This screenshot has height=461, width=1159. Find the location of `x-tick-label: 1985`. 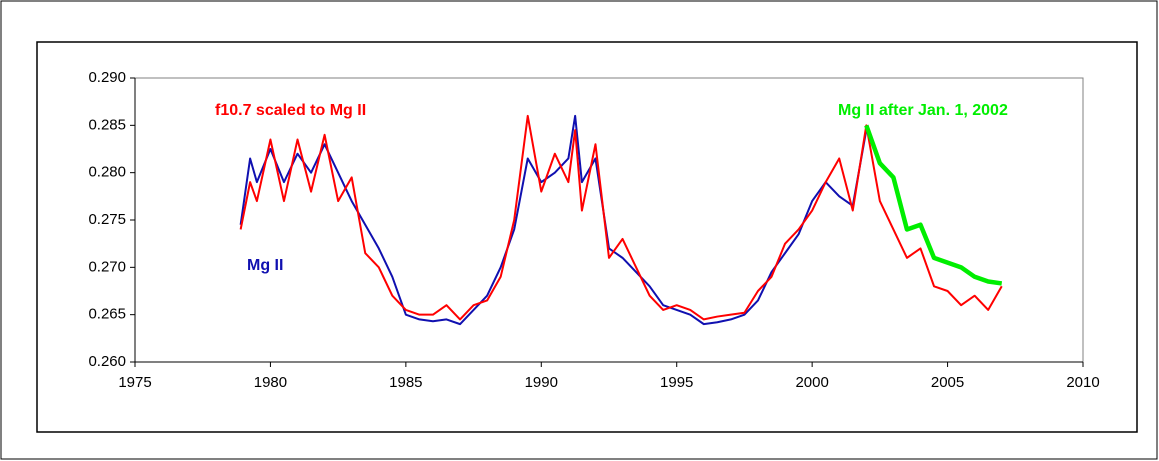

x-tick-label: 1985 is located at coordinates (405, 382).